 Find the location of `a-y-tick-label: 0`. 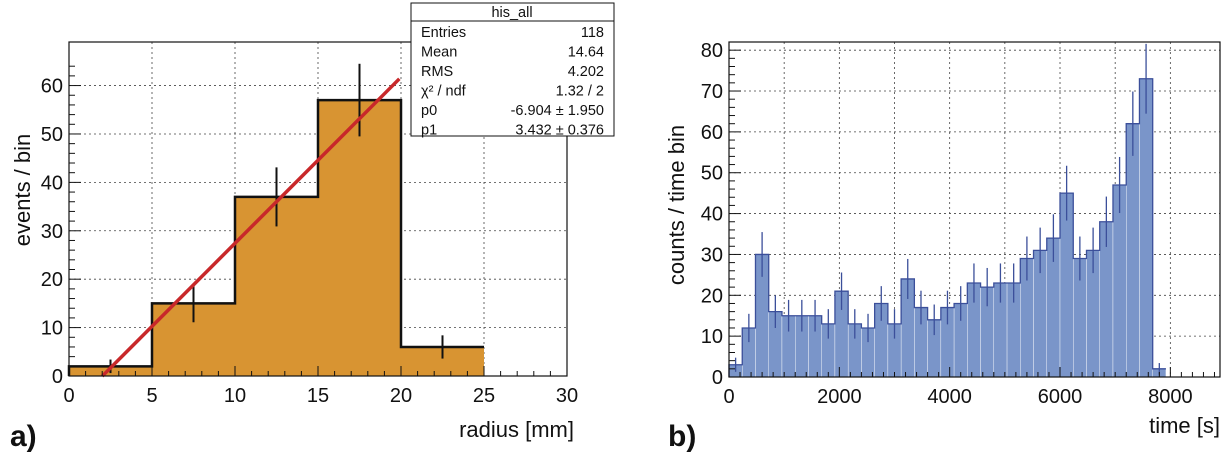

a-y-tick-label: 0 is located at coordinates (57, 377).